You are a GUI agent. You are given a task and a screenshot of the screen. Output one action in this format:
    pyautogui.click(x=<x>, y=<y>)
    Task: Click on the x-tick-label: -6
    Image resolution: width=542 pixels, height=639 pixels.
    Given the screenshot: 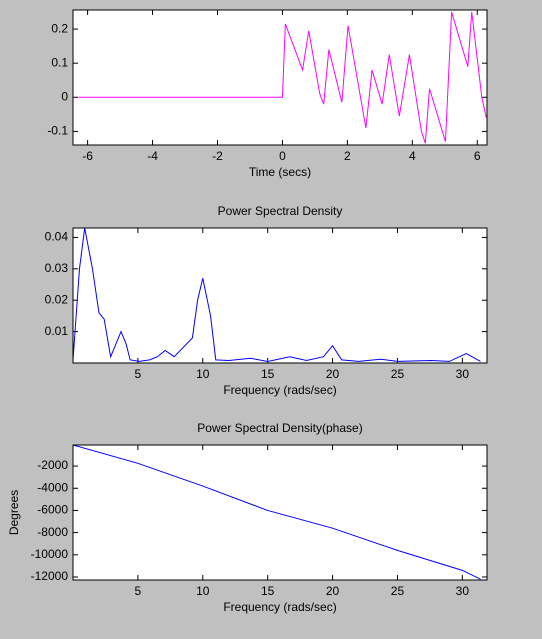 What is the action you would take?
    pyautogui.click(x=87, y=156)
    